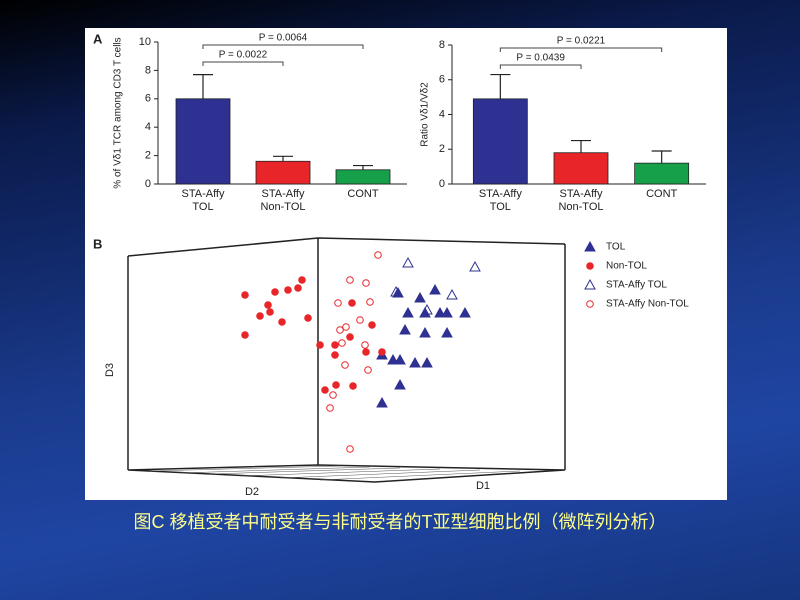 The width and height of the screenshot is (800, 600). What do you see at coordinates (616, 247) in the screenshot?
I see `legend-label: TOL` at bounding box center [616, 247].